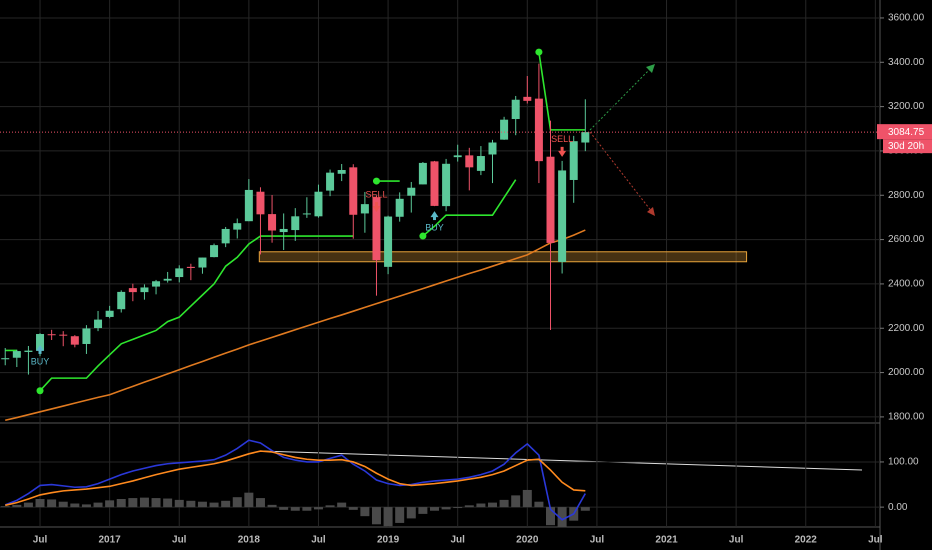 Image resolution: width=932 pixels, height=550 pixels. What do you see at coordinates (906, 328) in the screenshot?
I see `y-tick-label: 2200.00` at bounding box center [906, 328].